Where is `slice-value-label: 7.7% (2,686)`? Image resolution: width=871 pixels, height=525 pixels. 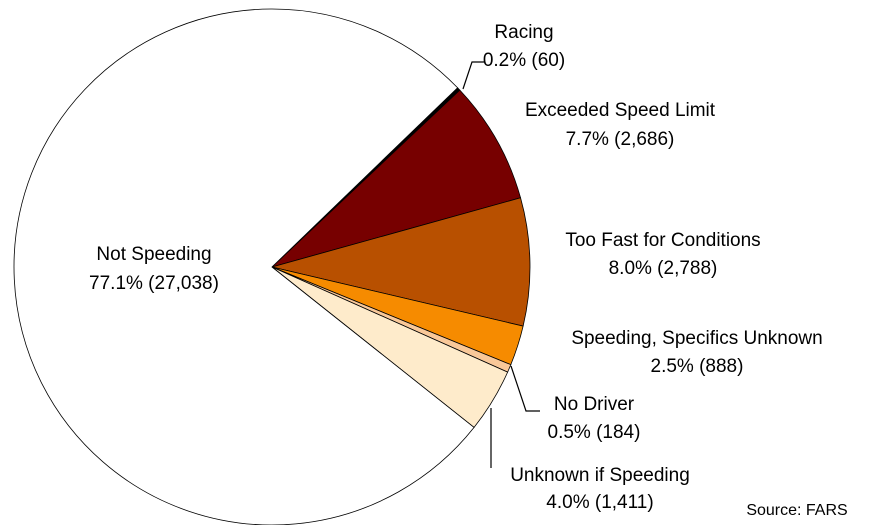 slice-value-label: 7.7% (2,686) is located at coordinates (620, 139).